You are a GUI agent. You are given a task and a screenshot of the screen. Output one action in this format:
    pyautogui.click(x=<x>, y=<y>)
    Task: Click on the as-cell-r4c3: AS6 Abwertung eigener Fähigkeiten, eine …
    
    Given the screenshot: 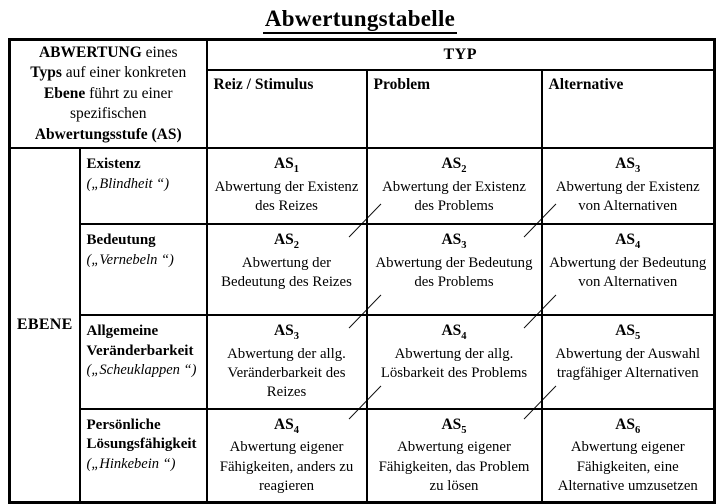 What is the action you would take?
    pyautogui.click(x=628, y=455)
    